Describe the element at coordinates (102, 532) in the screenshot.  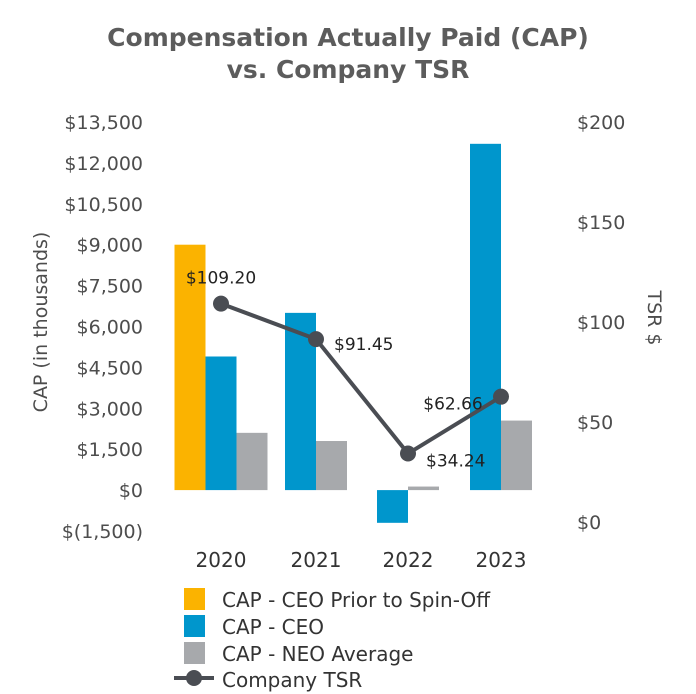
I see `y-tick-label: $(1,500)` at that location.